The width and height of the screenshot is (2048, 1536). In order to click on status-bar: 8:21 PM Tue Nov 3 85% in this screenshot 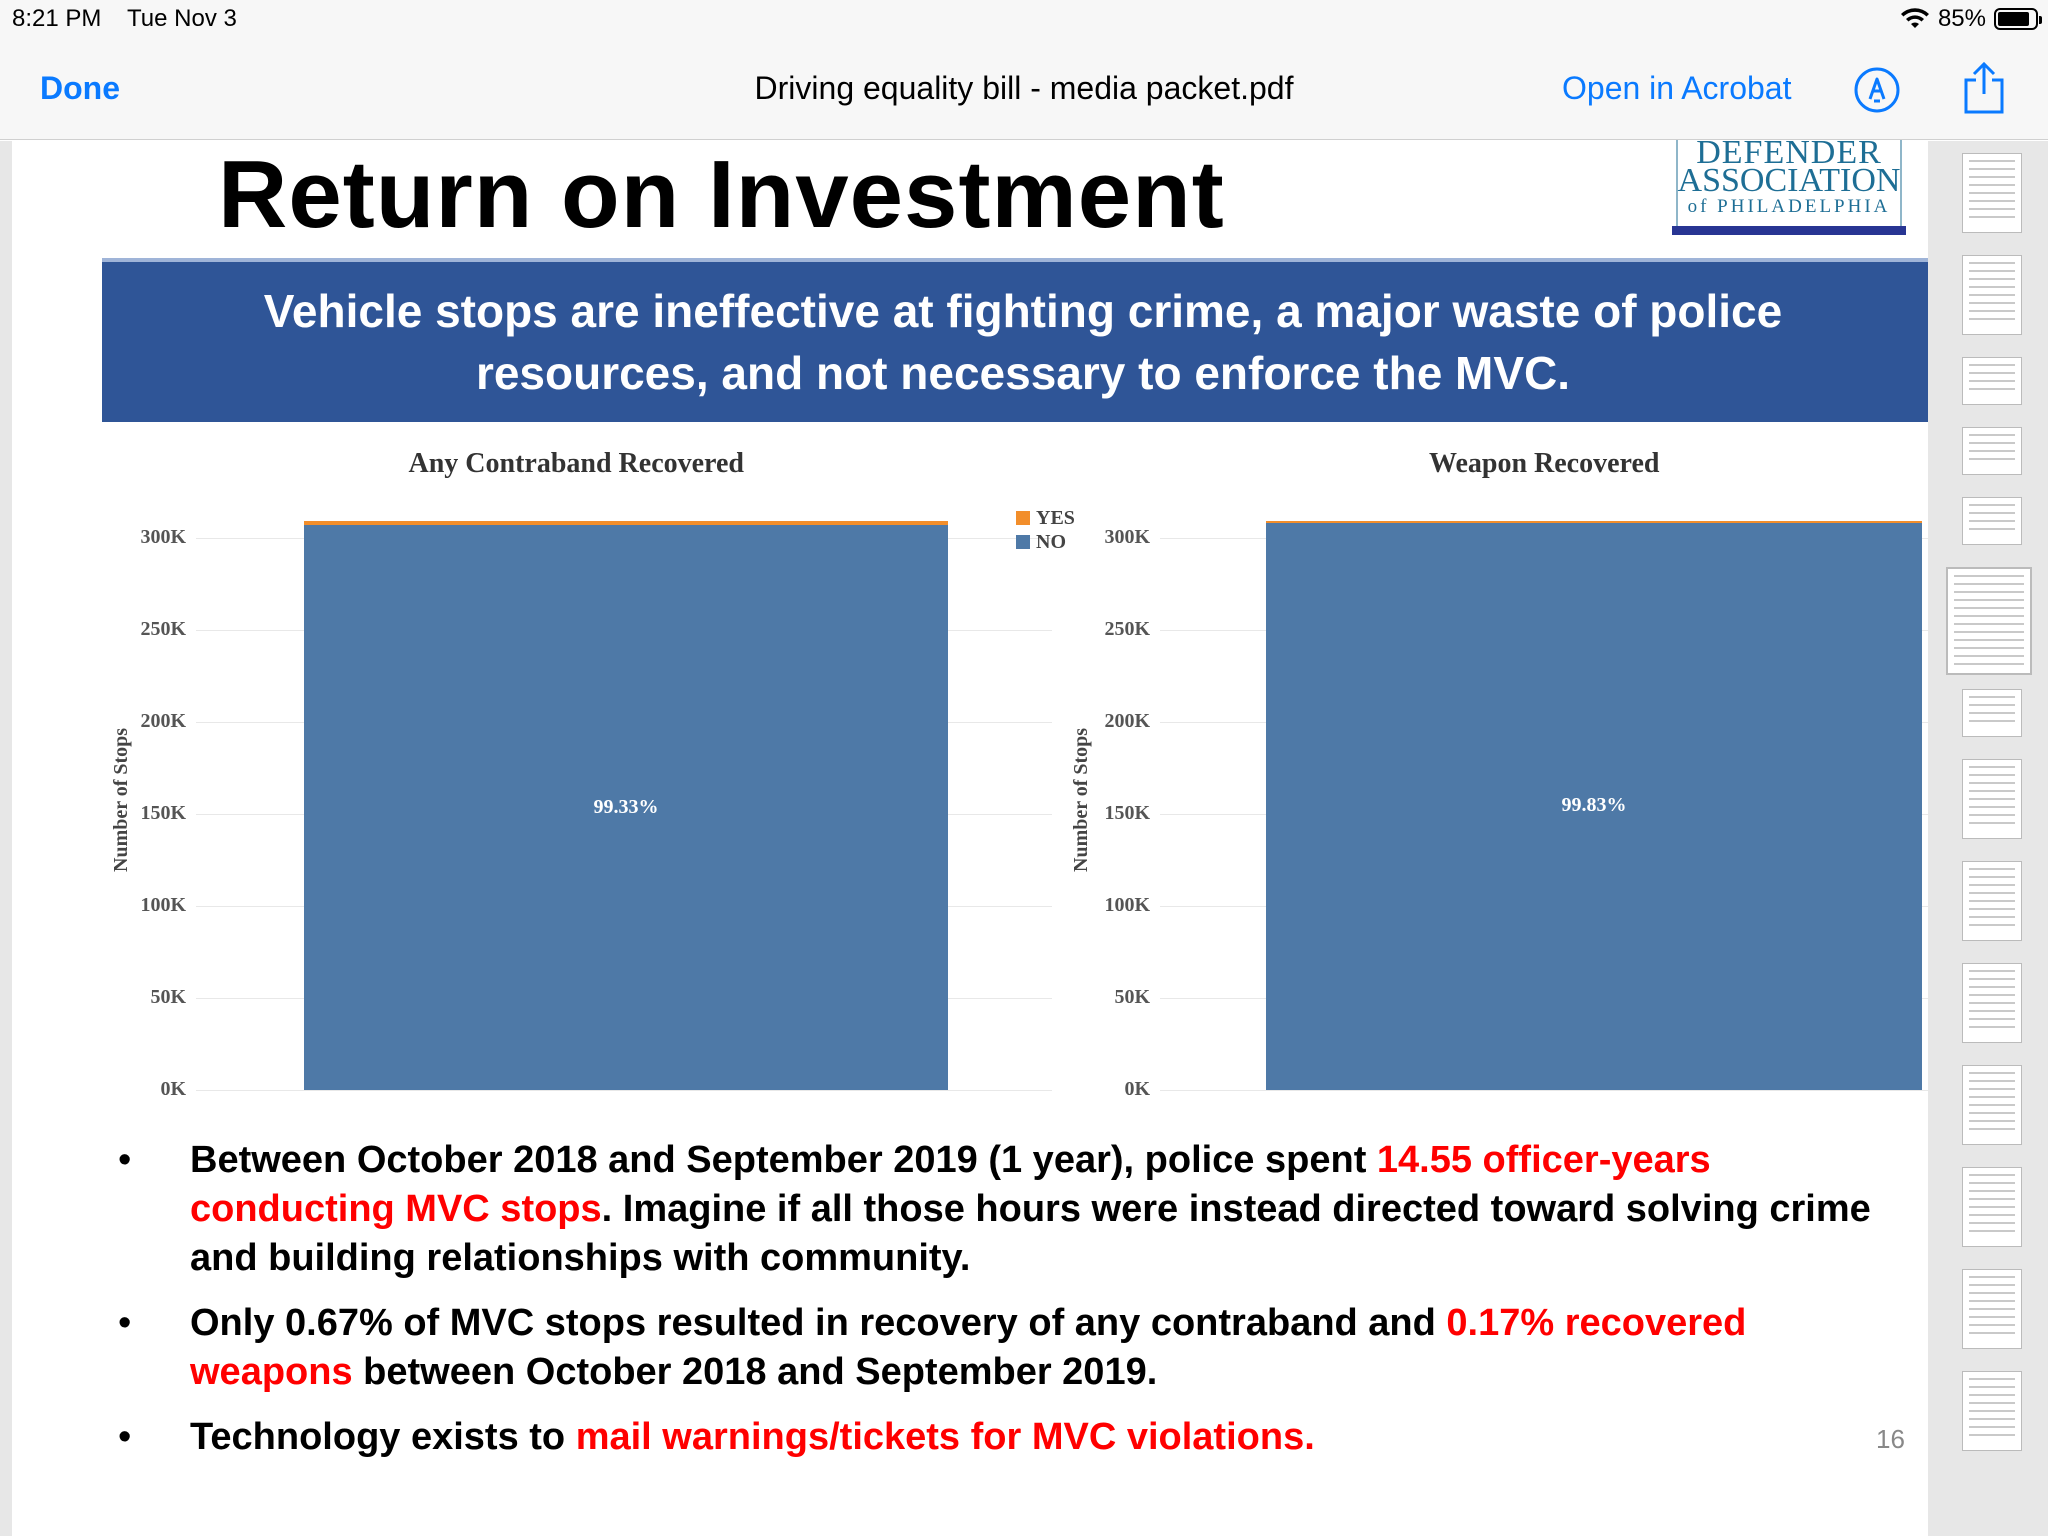, I will do `click(1024, 20)`.